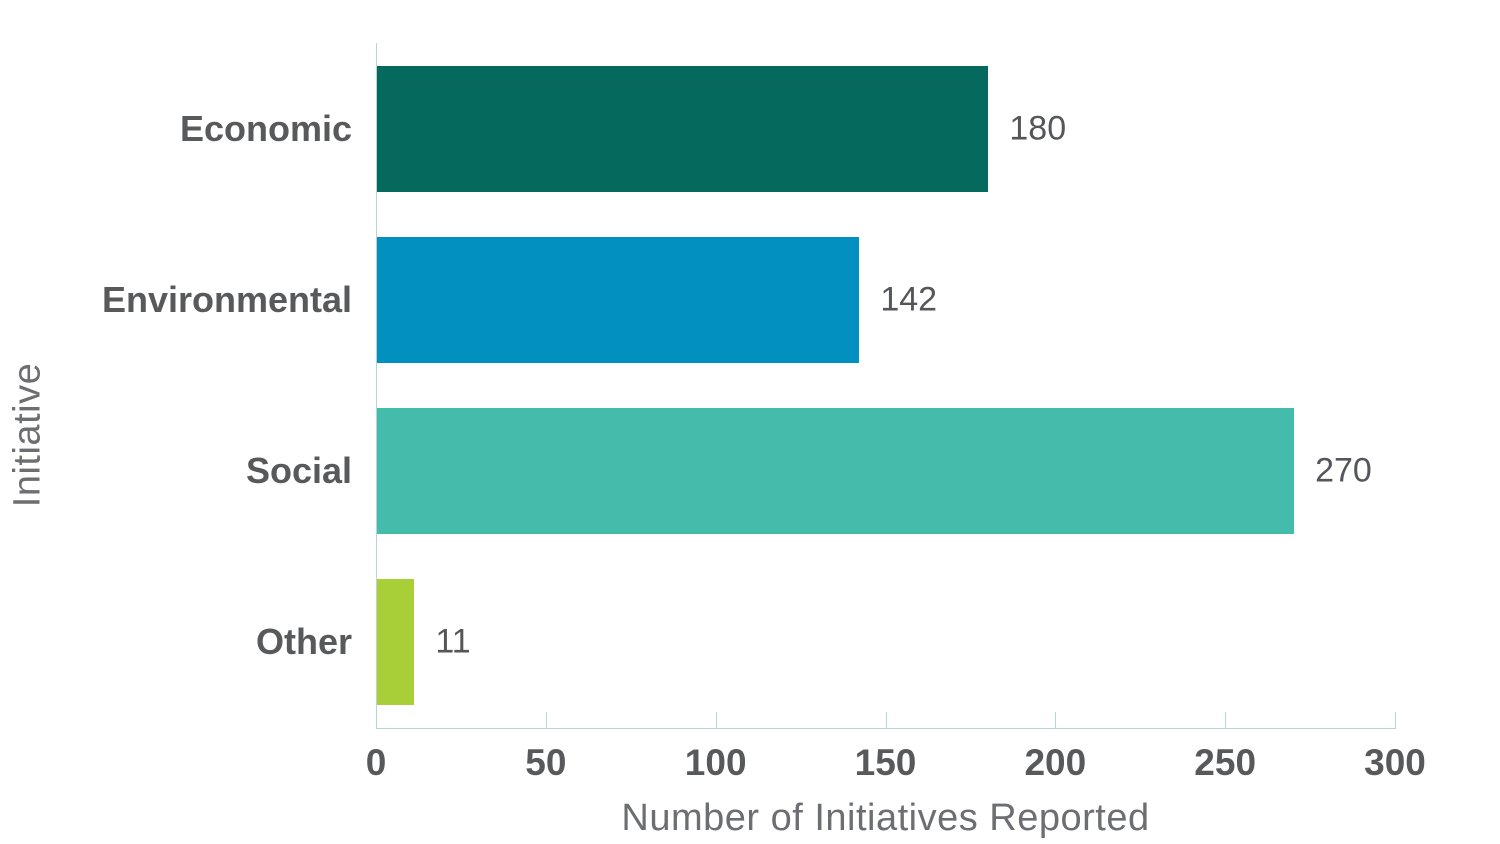  What do you see at coordinates (715, 762) in the screenshot?
I see `x-tick-label-100: 100` at bounding box center [715, 762].